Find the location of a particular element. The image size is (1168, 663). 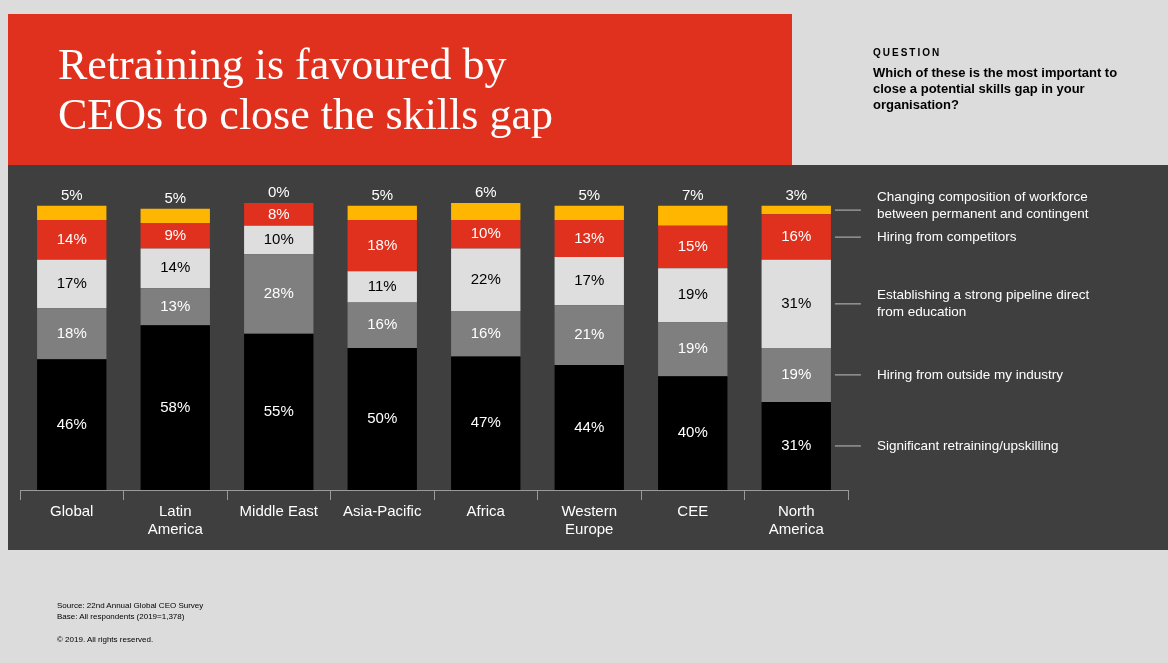

text: Changing composition of workforce between permanent and contingent is located at coordinates (982, 205).